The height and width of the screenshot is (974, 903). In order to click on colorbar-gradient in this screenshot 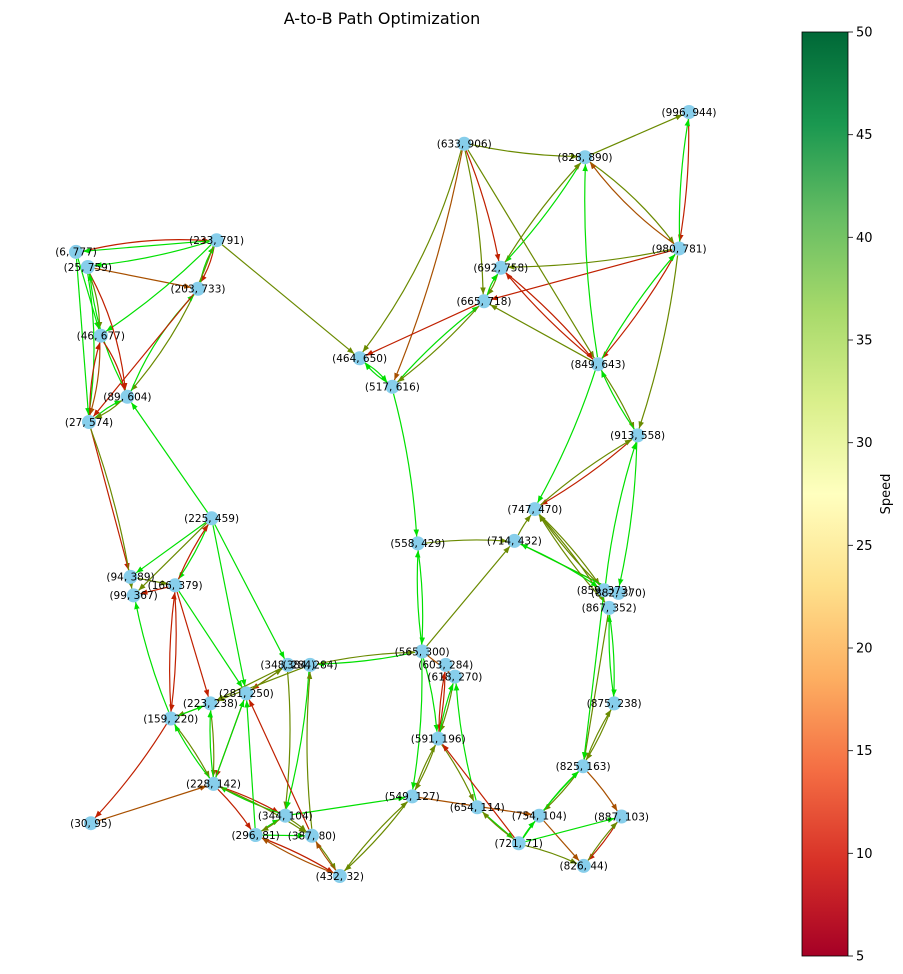, I will do `click(825, 494)`.